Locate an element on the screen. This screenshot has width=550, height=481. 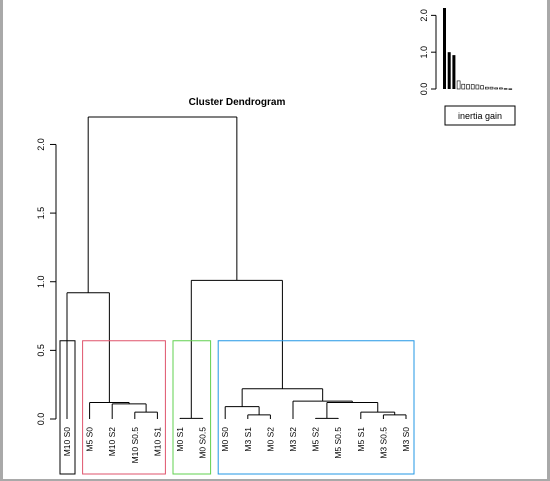
inertia-legend: inertia gain is located at coordinates (480, 115).